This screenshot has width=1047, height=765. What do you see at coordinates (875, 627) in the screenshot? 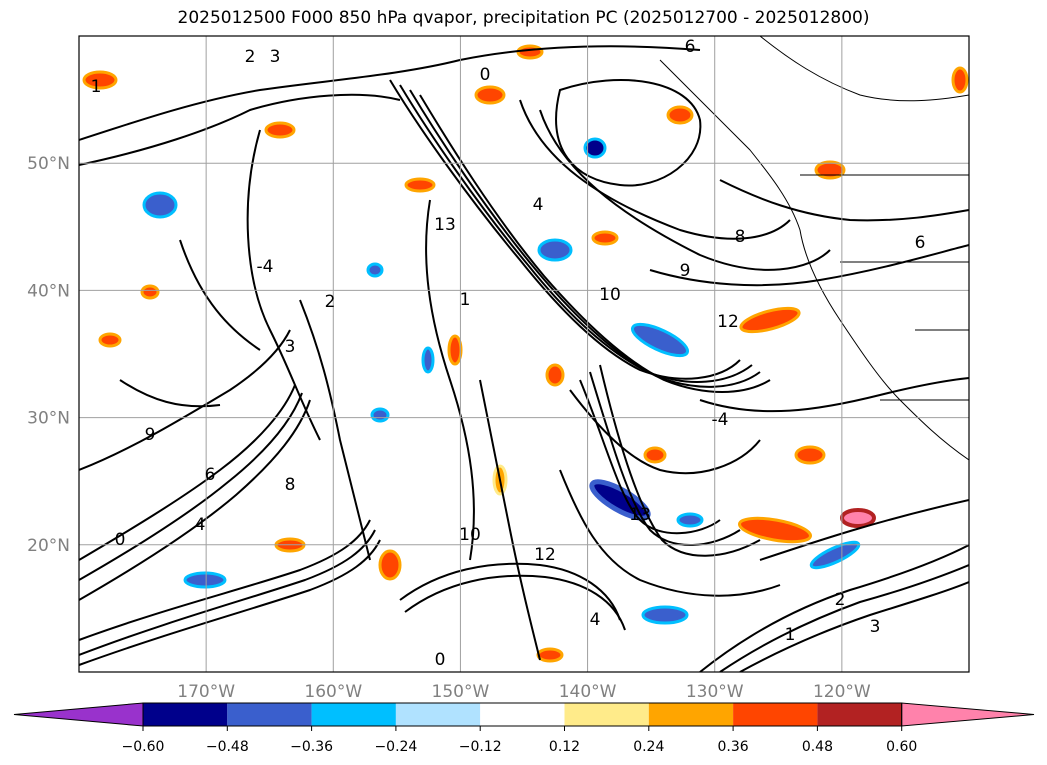
I see `contour-label: 3` at bounding box center [875, 627].